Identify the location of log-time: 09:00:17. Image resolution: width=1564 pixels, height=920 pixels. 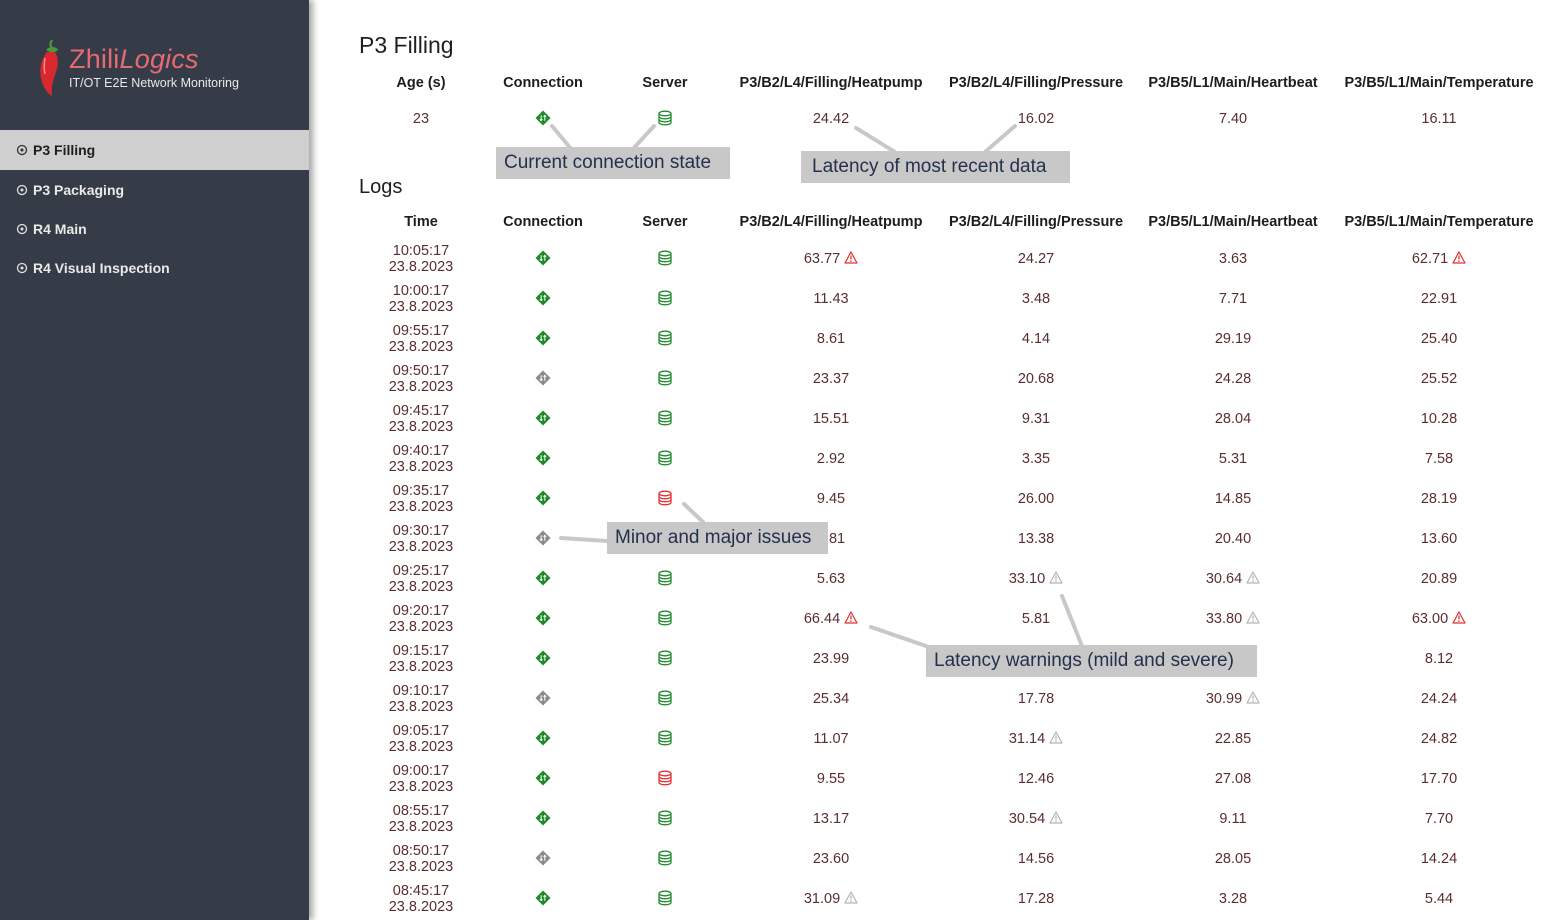
(421, 771).